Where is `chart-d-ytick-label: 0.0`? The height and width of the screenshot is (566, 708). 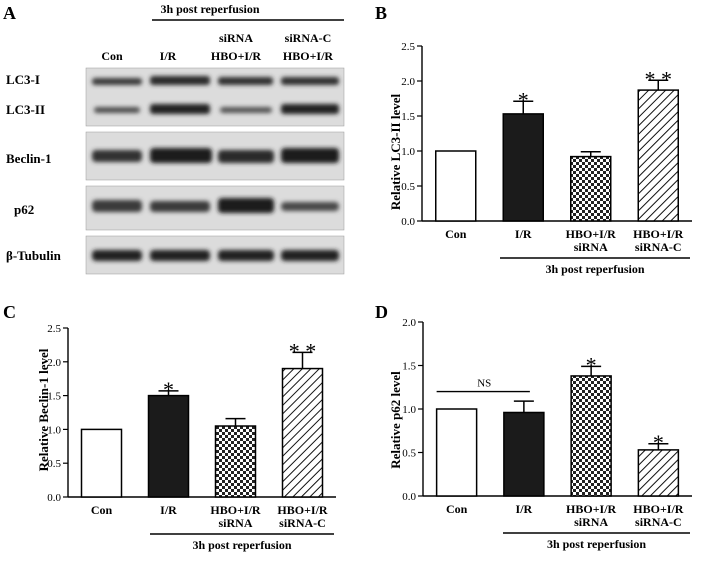 chart-d-ytick-label: 0.0 is located at coordinates (409, 497).